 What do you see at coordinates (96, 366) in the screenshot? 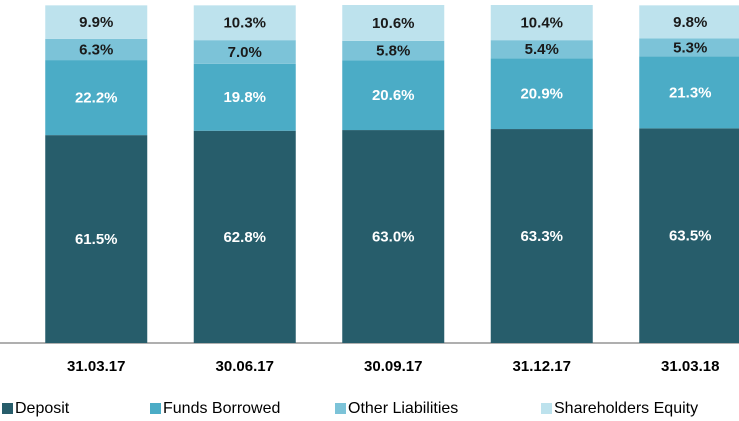
I see `x-tick-label: 31.03.17` at bounding box center [96, 366].